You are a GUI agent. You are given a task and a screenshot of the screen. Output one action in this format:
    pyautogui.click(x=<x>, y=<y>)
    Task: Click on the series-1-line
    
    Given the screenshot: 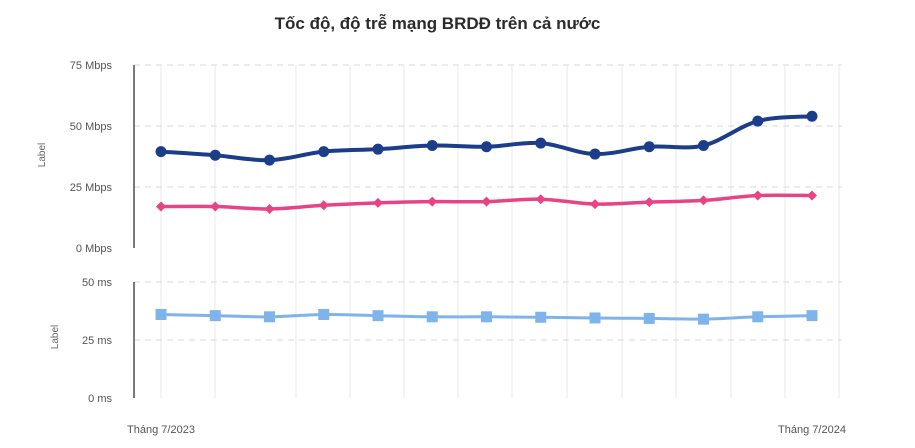 What is the action you would take?
    pyautogui.click(x=486, y=138)
    